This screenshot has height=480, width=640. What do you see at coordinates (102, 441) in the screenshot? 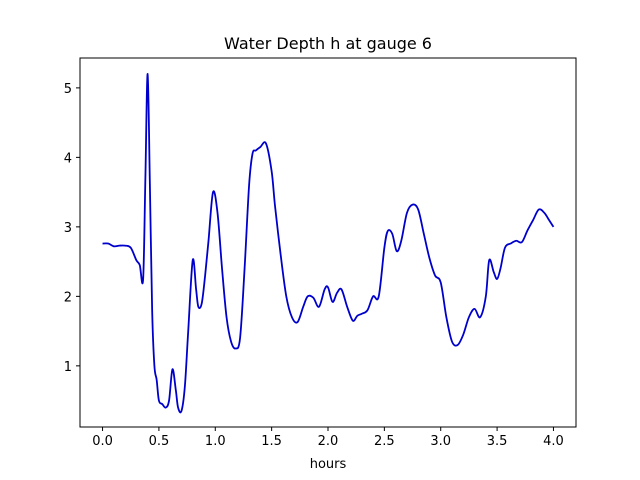
I see `x-tick-label: 0.0` at bounding box center [102, 441].